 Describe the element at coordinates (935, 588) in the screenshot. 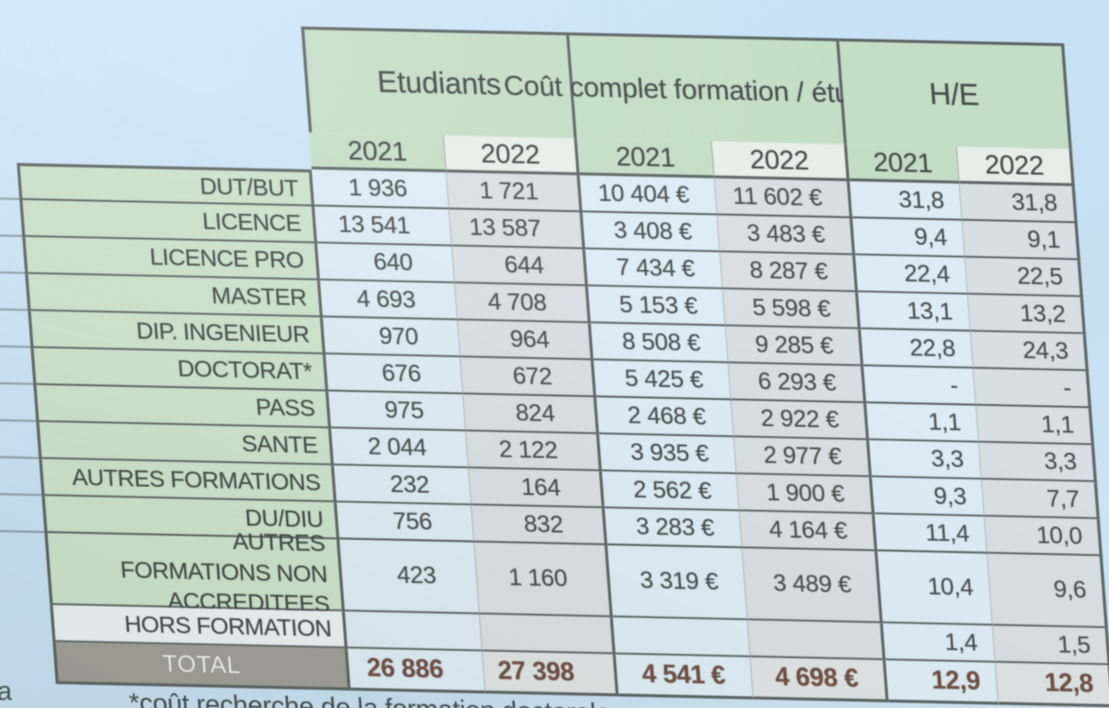

I see `table-cell: 10,4` at that location.